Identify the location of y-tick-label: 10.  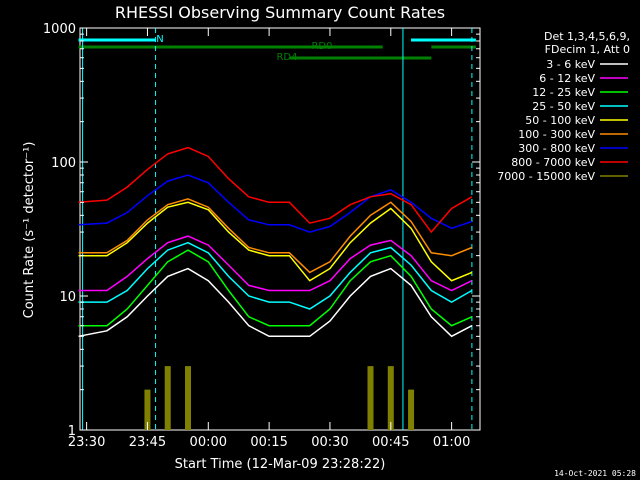
(67, 297).